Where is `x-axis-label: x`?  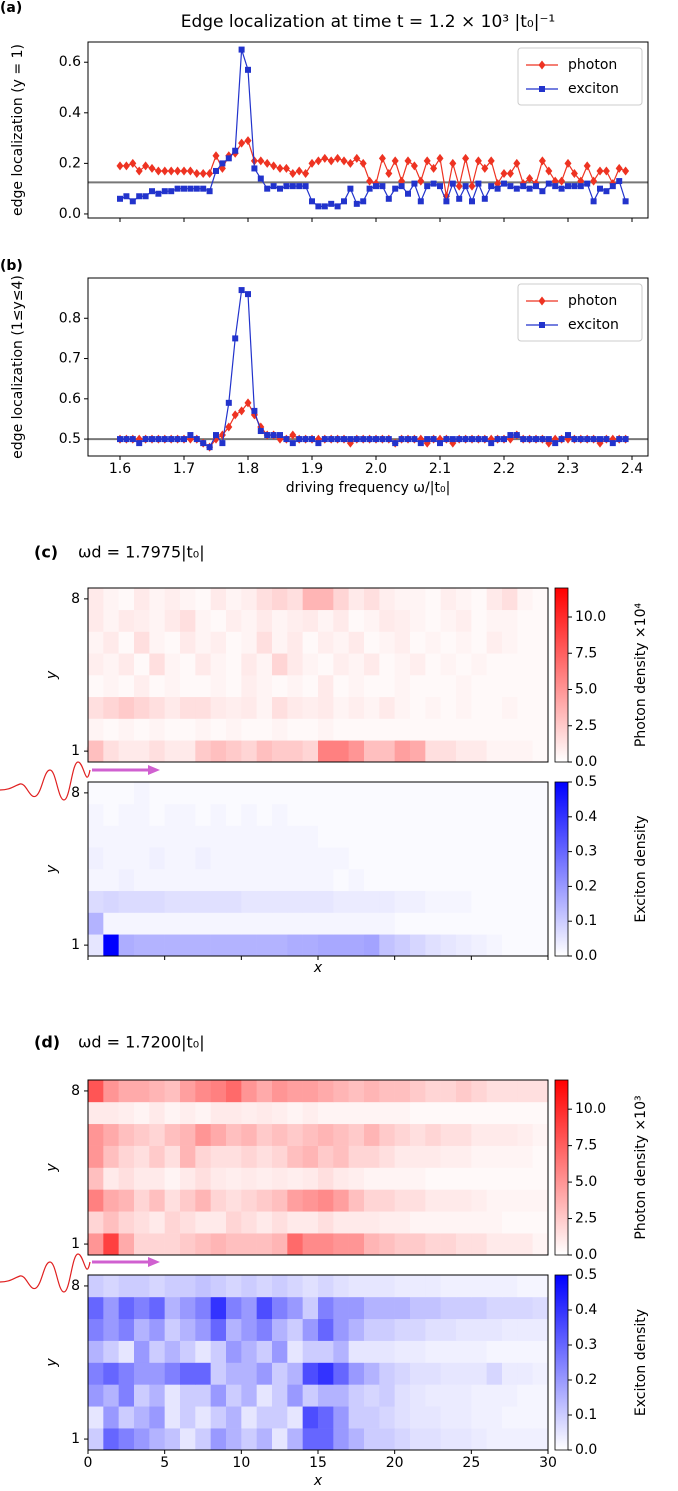 x-axis-label: x is located at coordinates (318, 1481).